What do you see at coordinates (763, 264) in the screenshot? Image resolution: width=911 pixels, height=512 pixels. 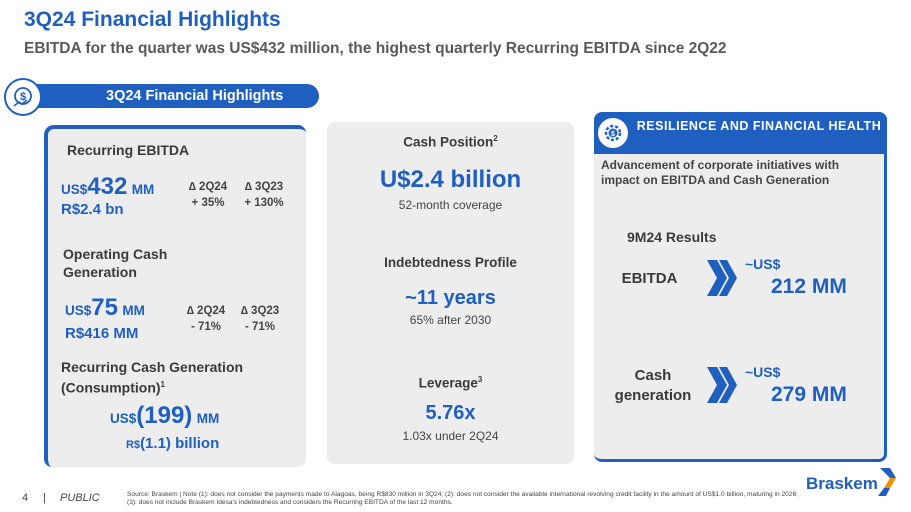 I see `ebitda-result-prefix: ~US$` at bounding box center [763, 264].